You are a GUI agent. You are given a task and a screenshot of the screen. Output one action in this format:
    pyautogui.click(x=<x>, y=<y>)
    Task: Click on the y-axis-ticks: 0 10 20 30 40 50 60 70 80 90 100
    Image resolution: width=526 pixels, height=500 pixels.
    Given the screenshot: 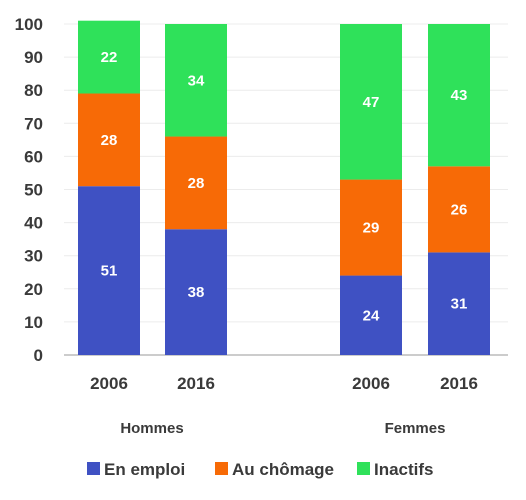 What is the action you would take?
    pyautogui.click(x=29, y=190)
    